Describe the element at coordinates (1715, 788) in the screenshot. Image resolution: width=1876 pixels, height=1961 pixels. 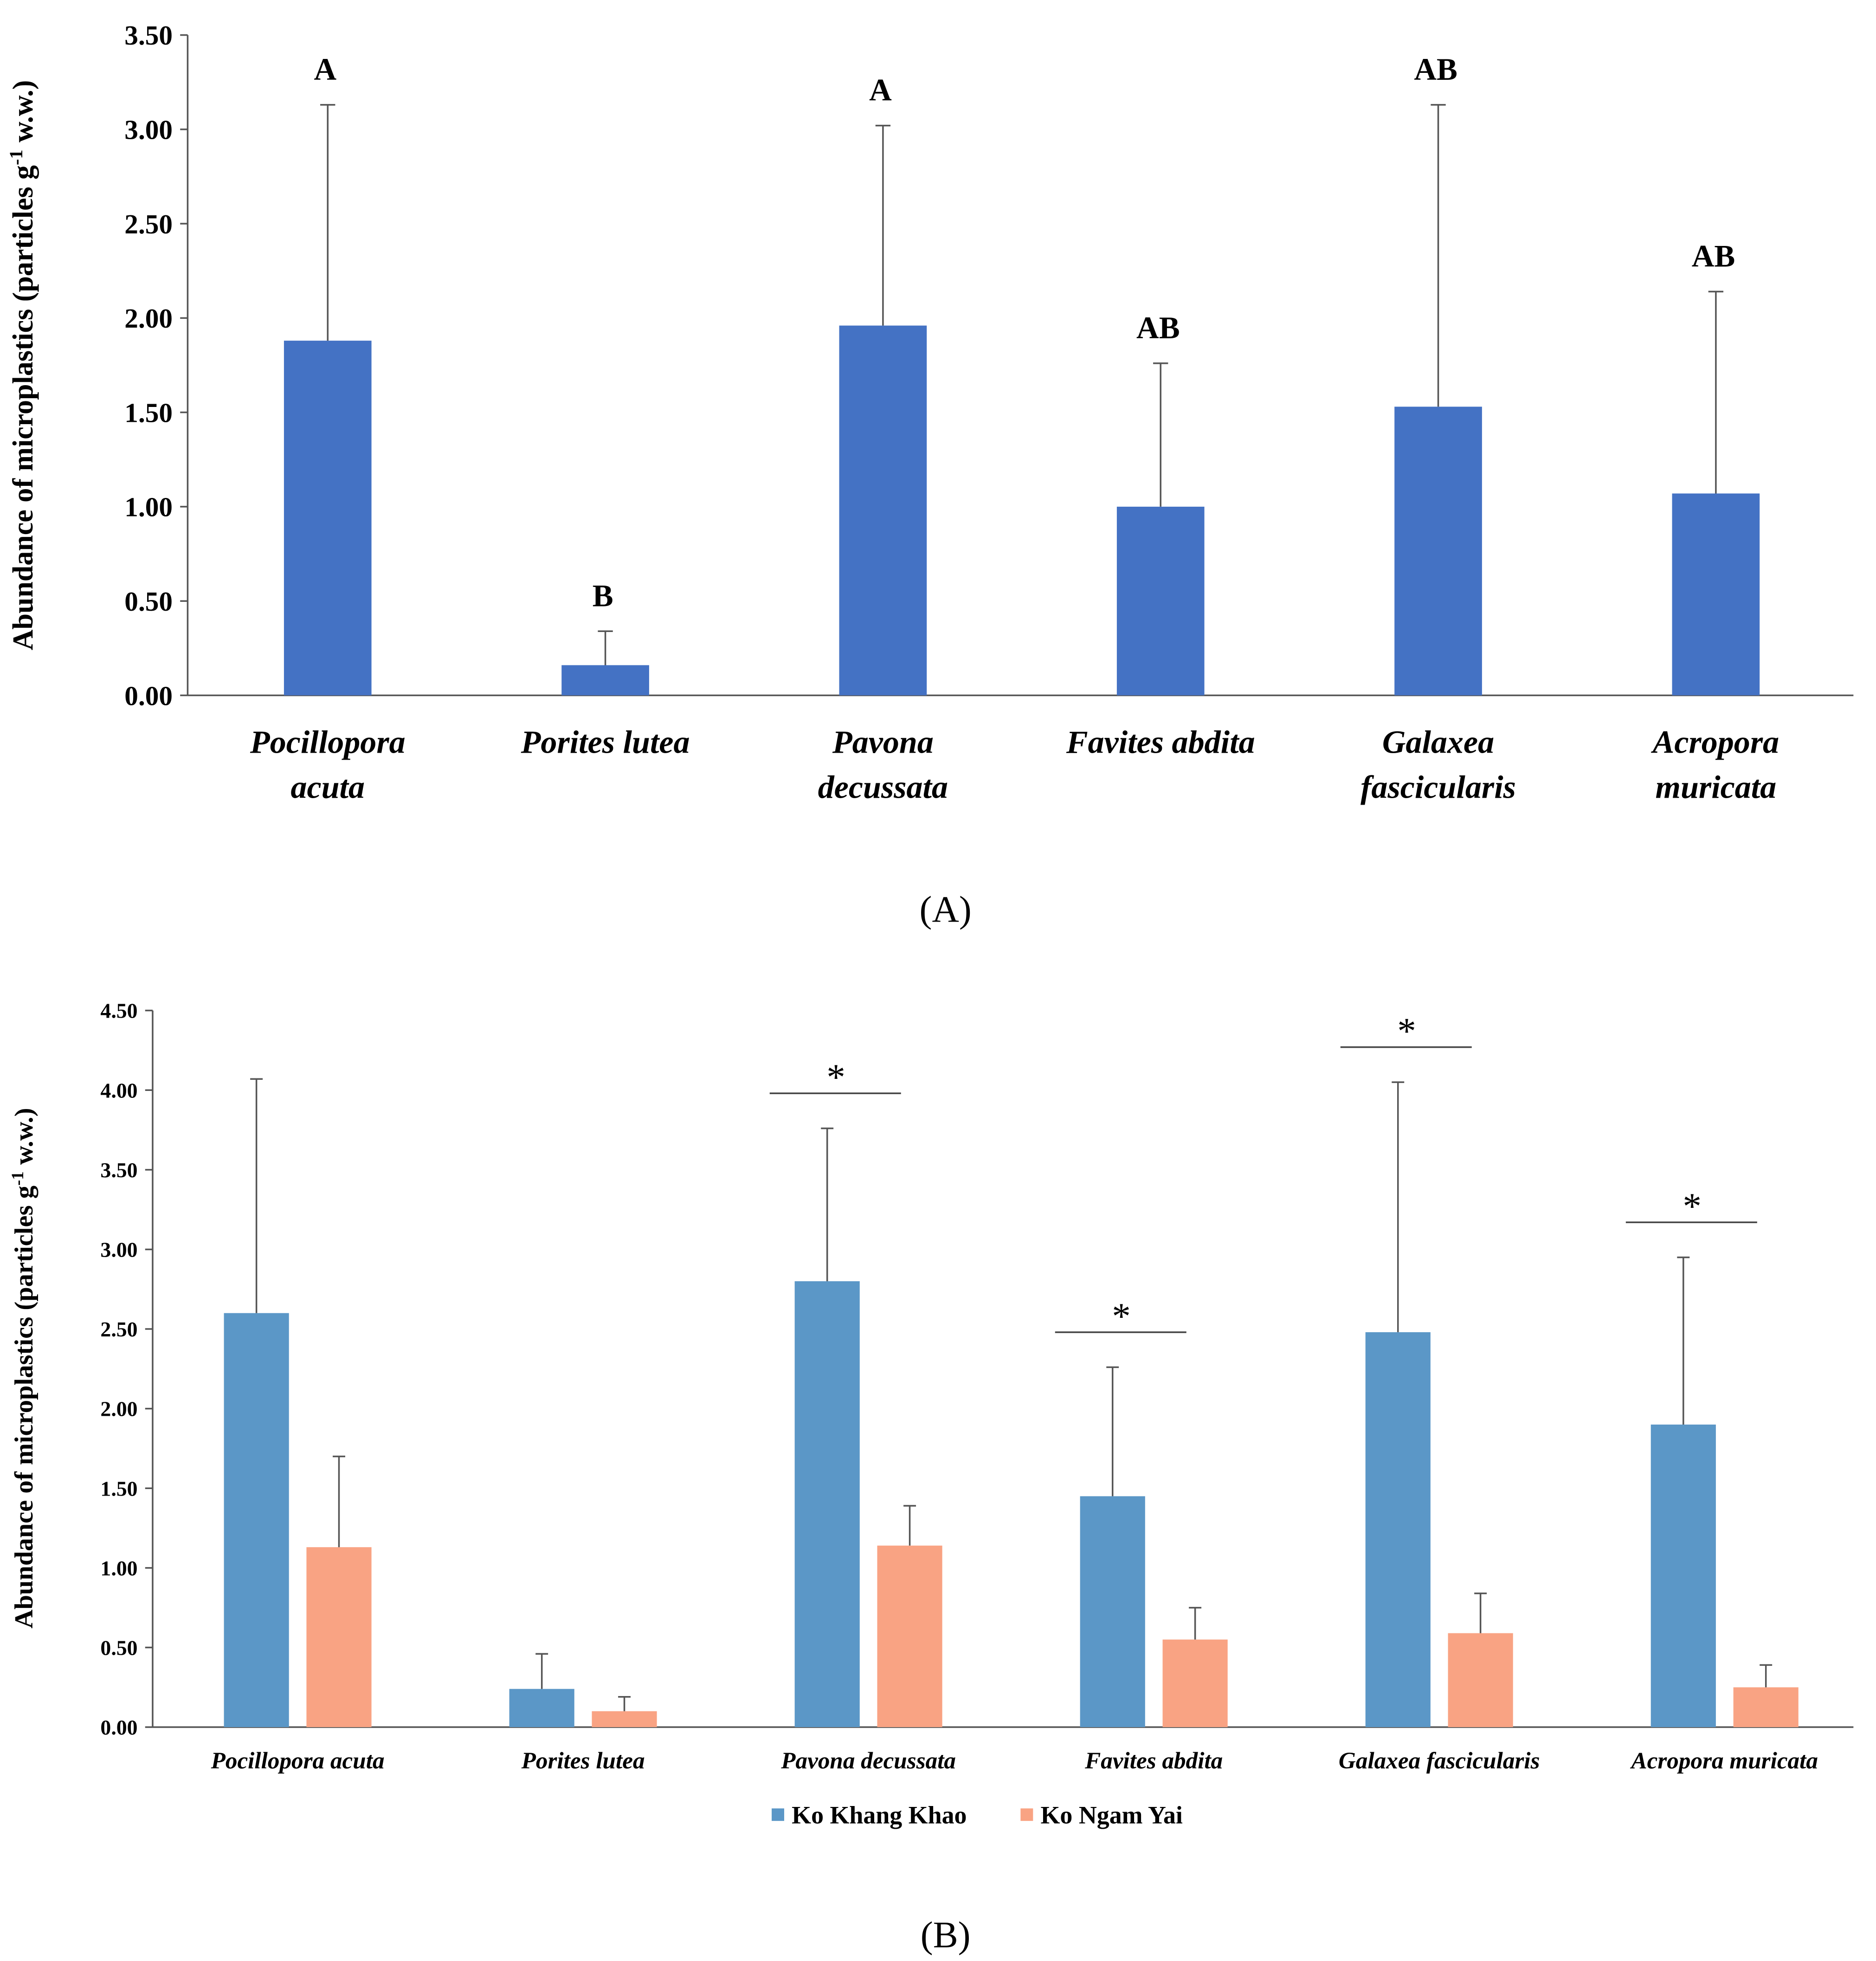
I see `x-tick-label: muricata` at that location.